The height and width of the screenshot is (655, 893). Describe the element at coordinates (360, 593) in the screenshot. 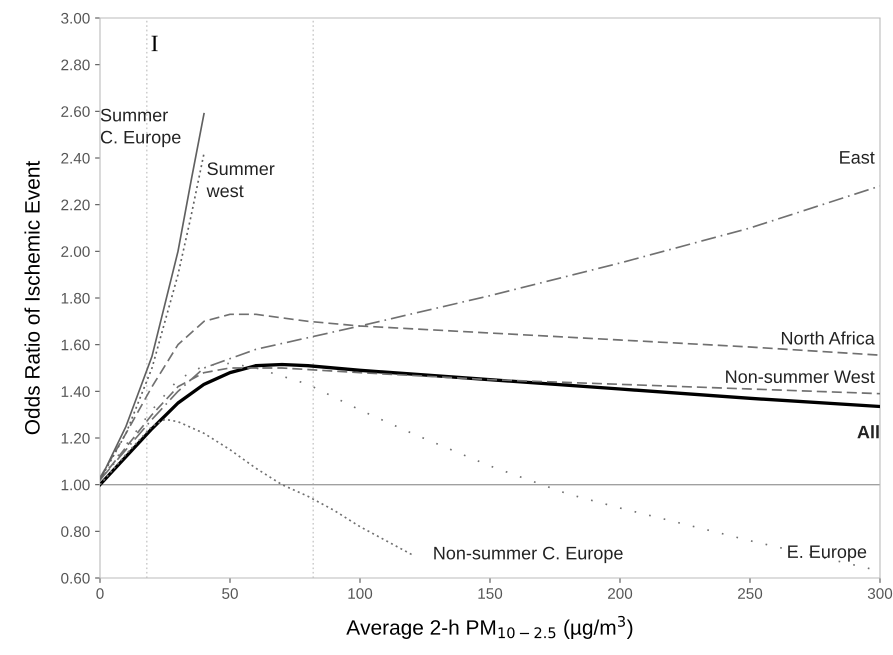

I see `x-tick-label: 100` at that location.